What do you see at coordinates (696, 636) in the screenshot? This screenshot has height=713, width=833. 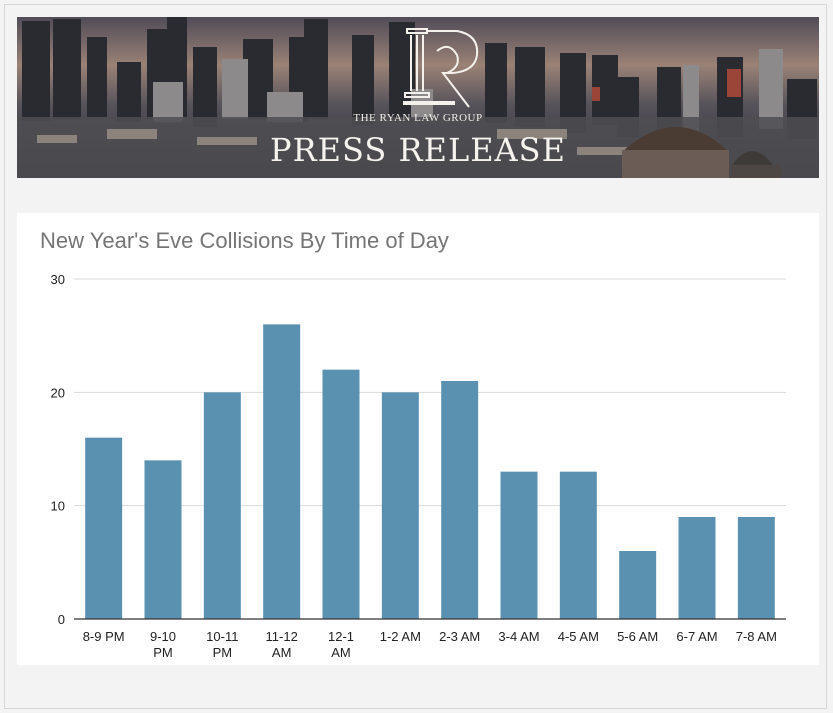 I see `x-tick-label: 6-7 AM` at bounding box center [696, 636].